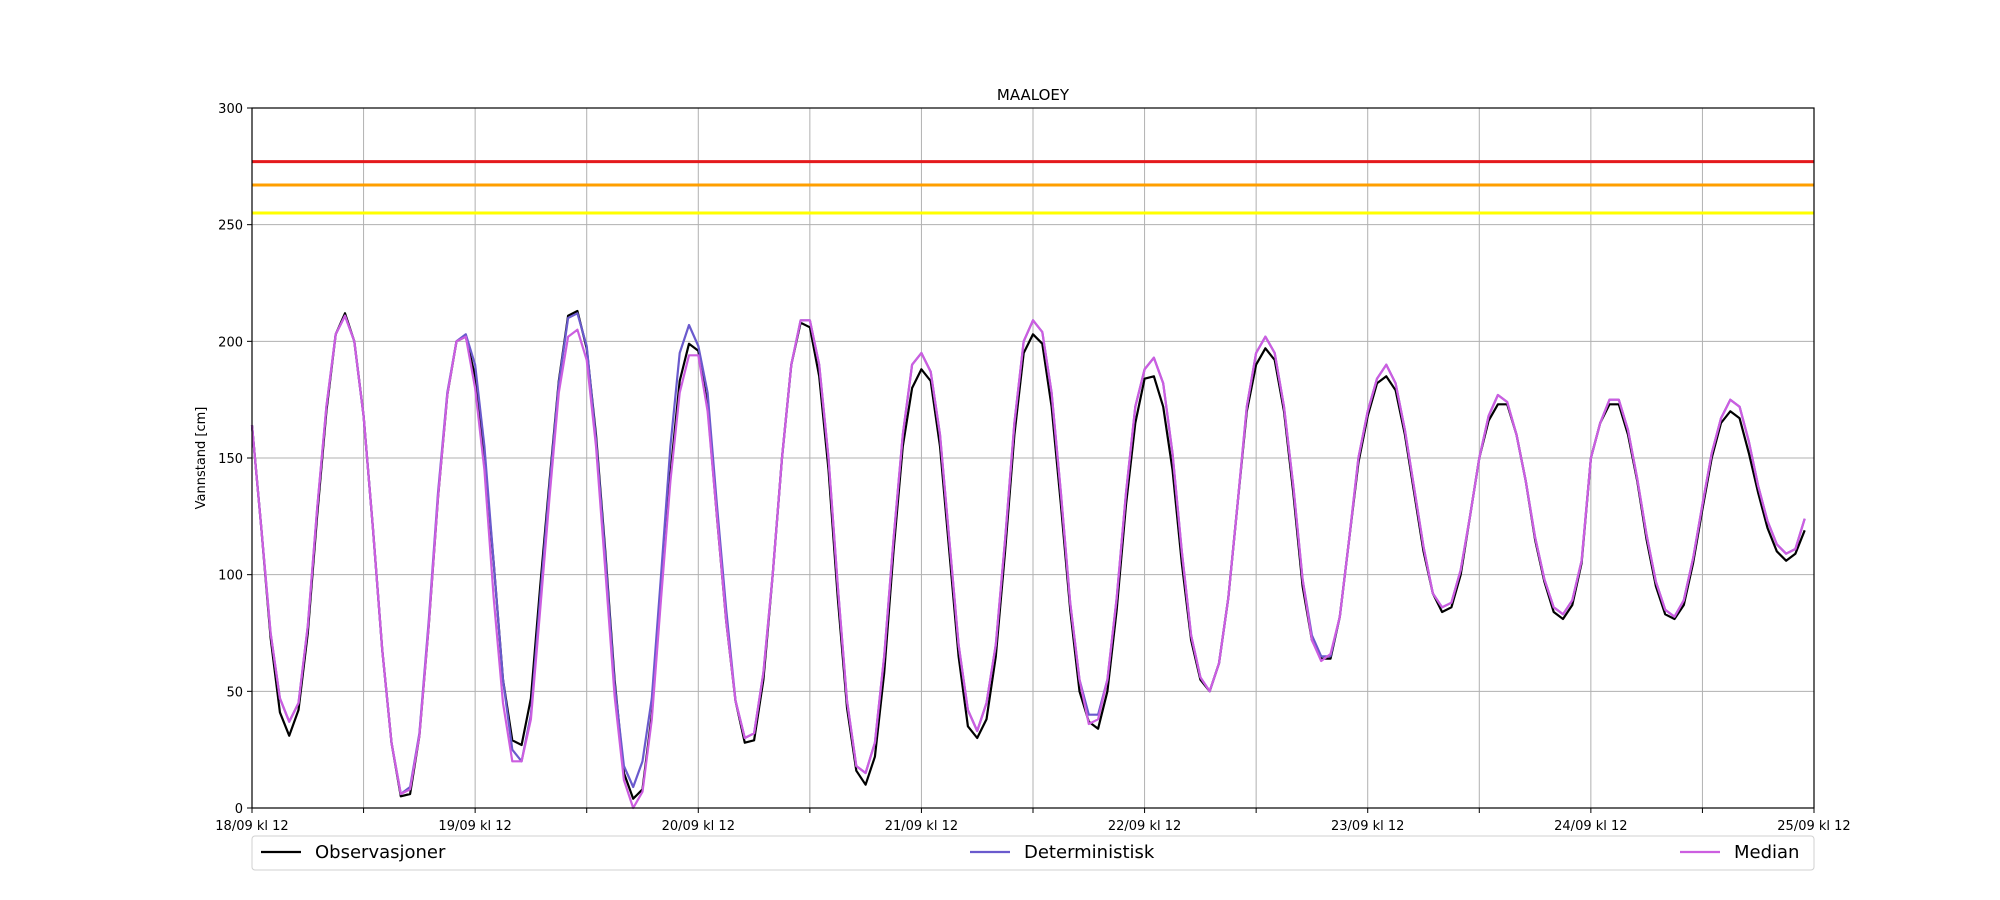 Image resolution: width=2000 pixels, height=900 pixels. What do you see at coordinates (1766, 852) in the screenshot?
I see `legend-label: Median` at bounding box center [1766, 852].